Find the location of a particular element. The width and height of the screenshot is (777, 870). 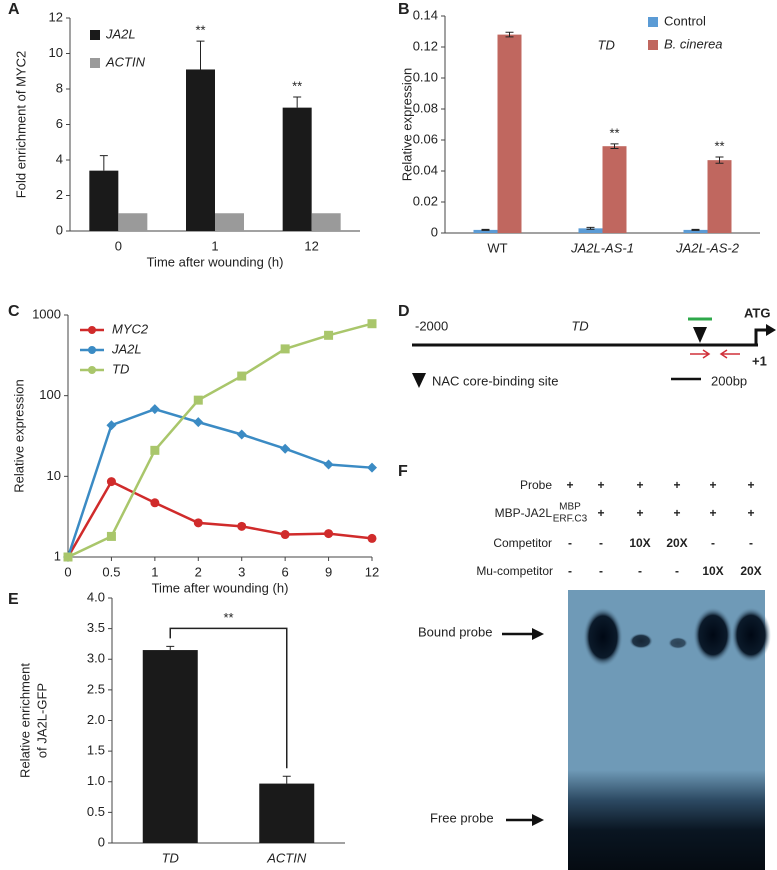

free-label: Free probe is located at coordinates (462, 817).